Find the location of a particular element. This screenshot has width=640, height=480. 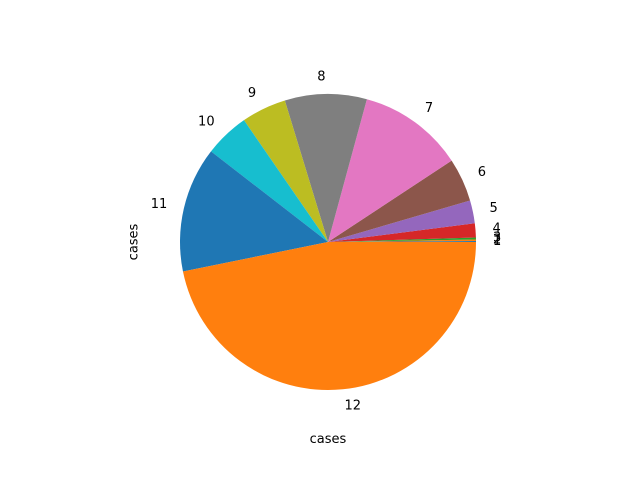

pie-label-8: 8 is located at coordinates (321, 77).